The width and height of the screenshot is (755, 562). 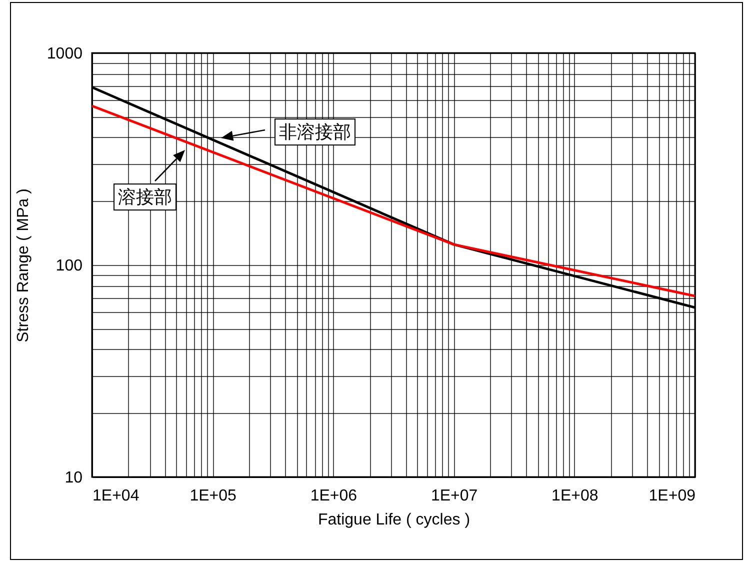 What do you see at coordinates (116, 496) in the screenshot?
I see `x-tick-label: 1E+04` at bounding box center [116, 496].